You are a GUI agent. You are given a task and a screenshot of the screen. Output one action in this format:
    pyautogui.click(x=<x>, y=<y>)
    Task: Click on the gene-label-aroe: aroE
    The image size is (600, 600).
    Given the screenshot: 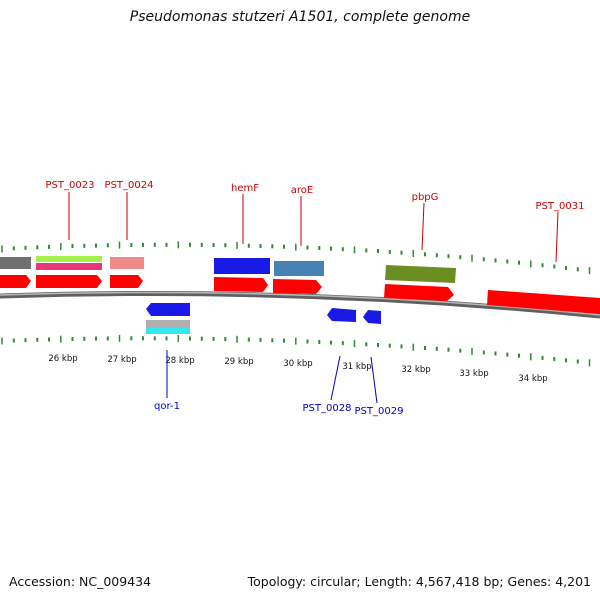 What is the action you would take?
    pyautogui.click(x=302, y=190)
    